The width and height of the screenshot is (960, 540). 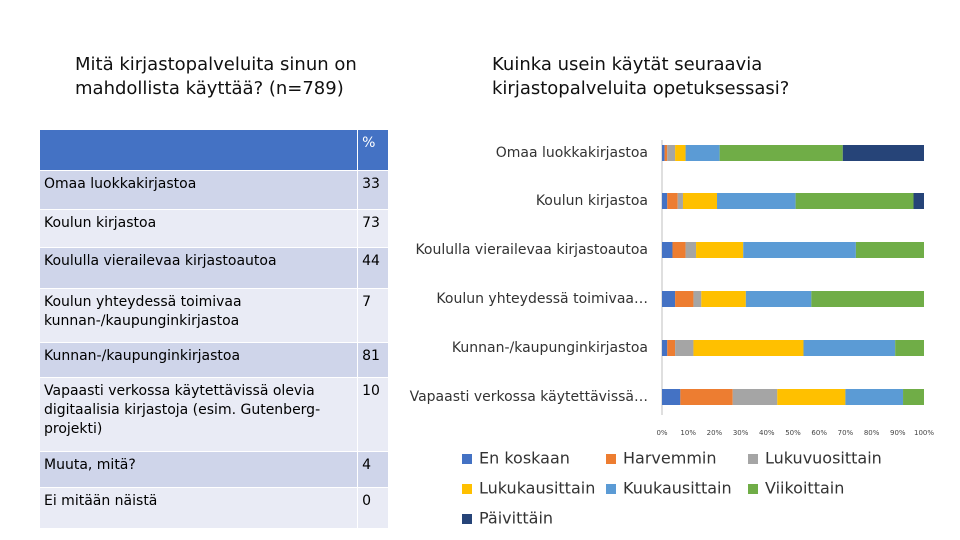 I want to click on category-label: Koululla vierailevaa kirjastoautoa, so click(x=531, y=250).